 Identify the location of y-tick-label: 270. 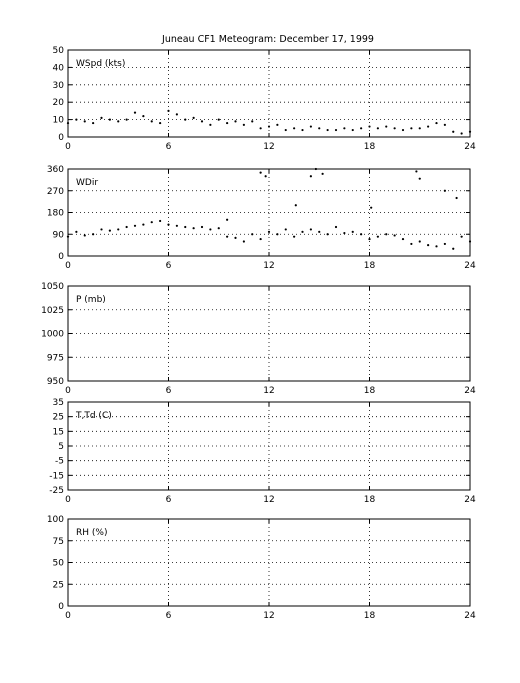
(55, 192).